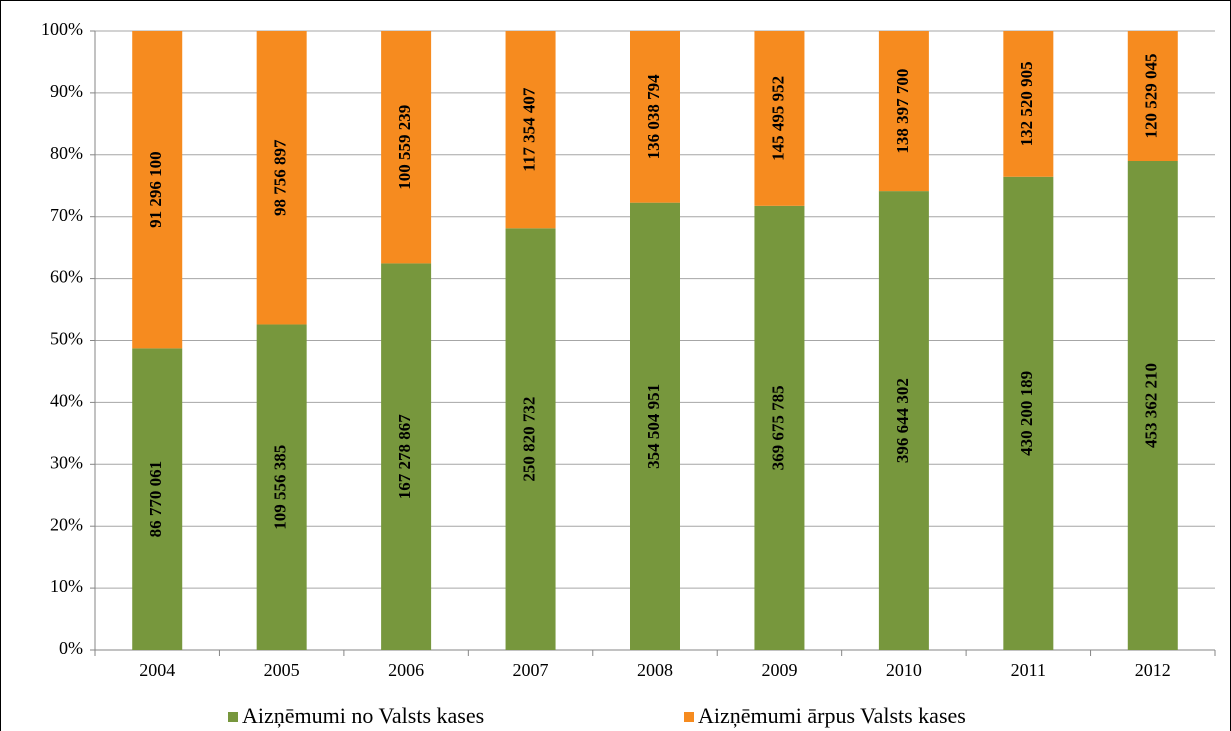  What do you see at coordinates (655, 670) in the screenshot?
I see `x-tick-label: 2008` at bounding box center [655, 670].